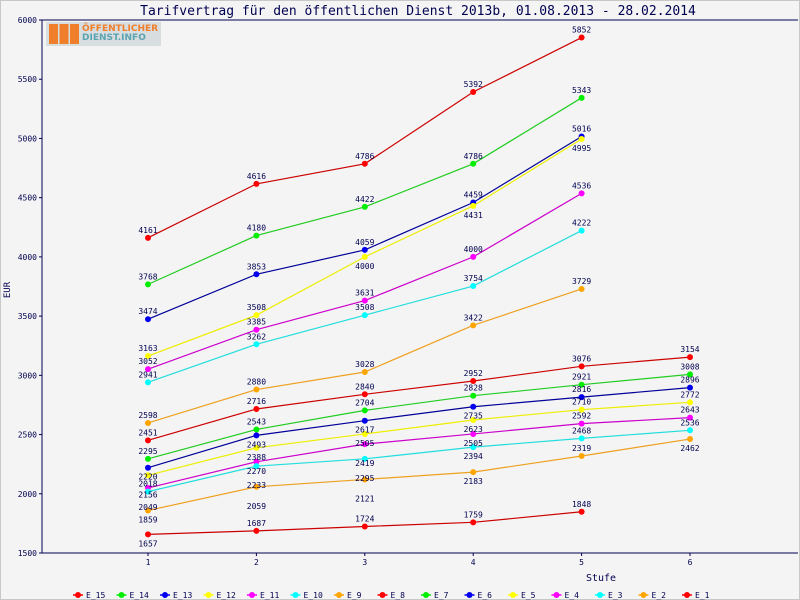  I want to click on legend-item-label: E_12, so click(226, 595).